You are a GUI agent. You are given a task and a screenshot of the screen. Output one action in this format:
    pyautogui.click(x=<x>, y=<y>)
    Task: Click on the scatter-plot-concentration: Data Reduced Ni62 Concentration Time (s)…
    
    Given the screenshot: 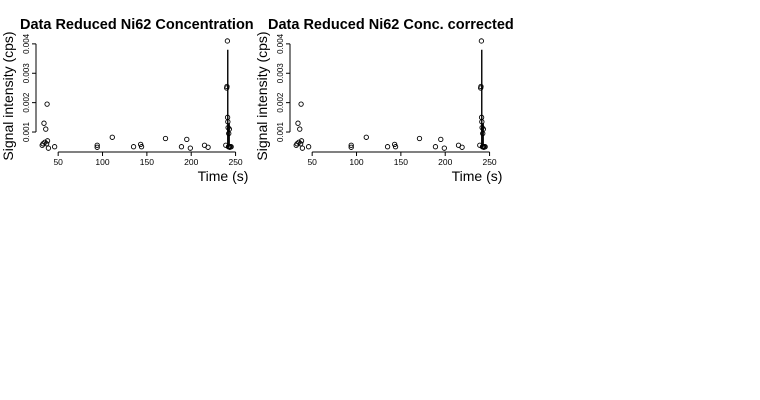 What is the action you would take?
    pyautogui.click(x=127, y=100)
    